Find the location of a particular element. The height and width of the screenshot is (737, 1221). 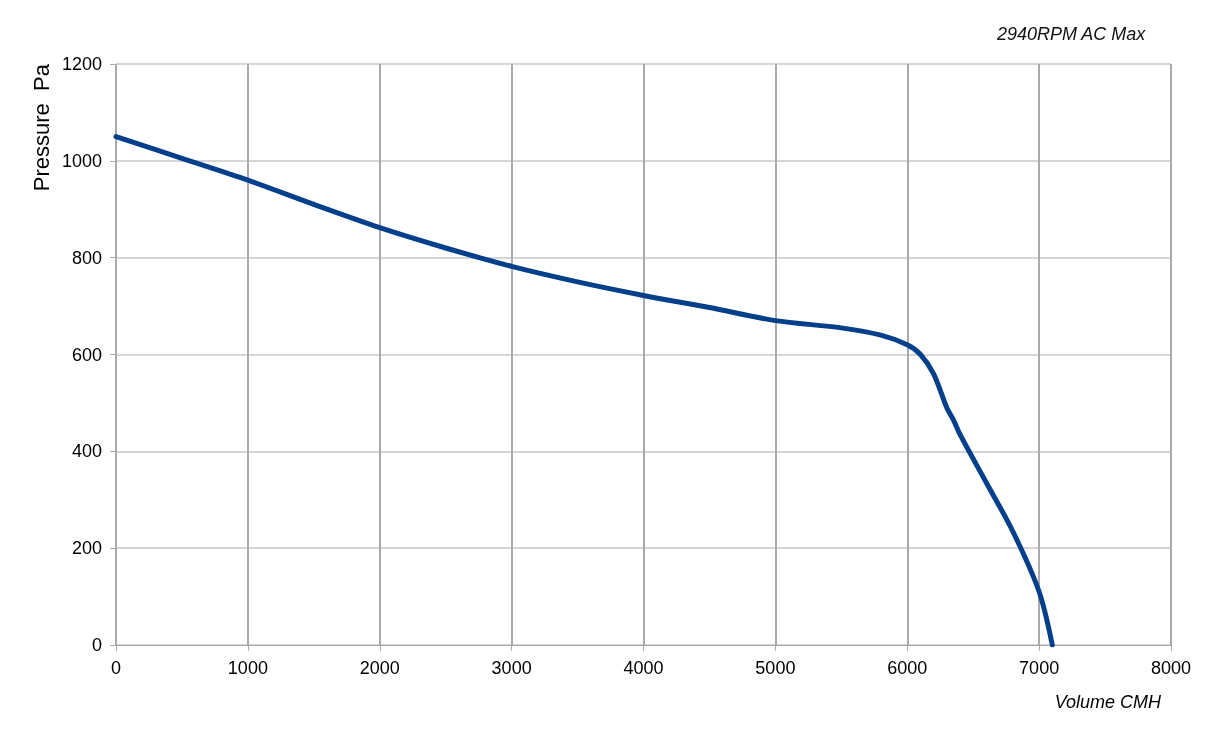

x-tick-label: 4000 is located at coordinates (643, 668).